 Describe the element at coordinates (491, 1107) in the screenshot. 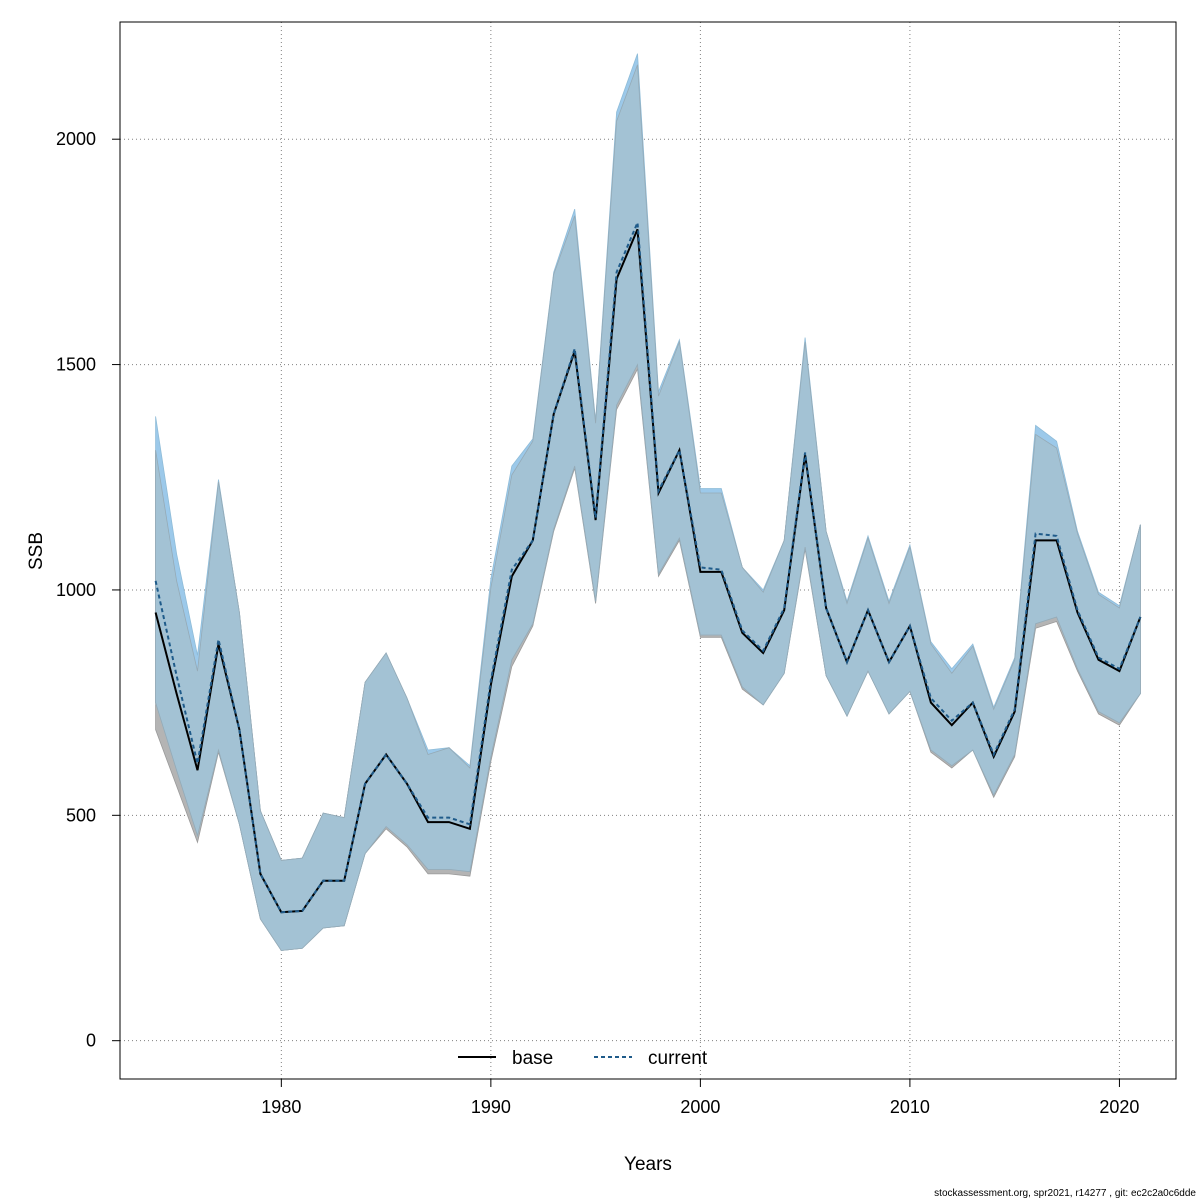

I see `x-tick-label-1990: 1990` at that location.